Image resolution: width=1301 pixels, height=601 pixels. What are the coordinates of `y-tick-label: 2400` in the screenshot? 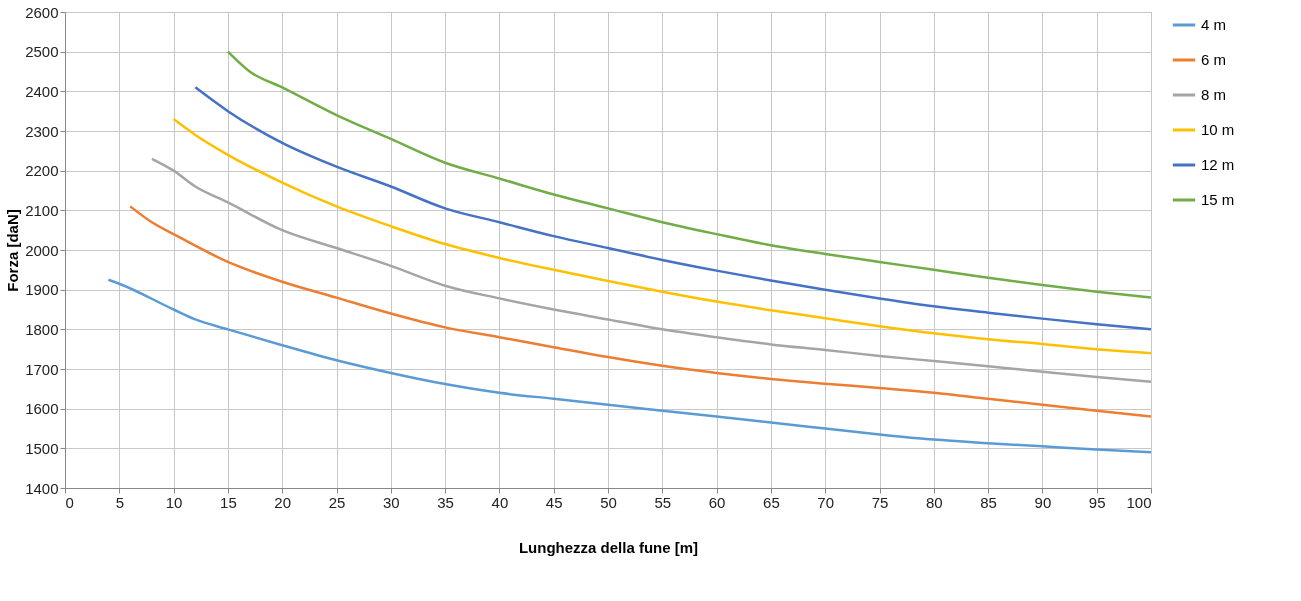 It's located at (42, 91).